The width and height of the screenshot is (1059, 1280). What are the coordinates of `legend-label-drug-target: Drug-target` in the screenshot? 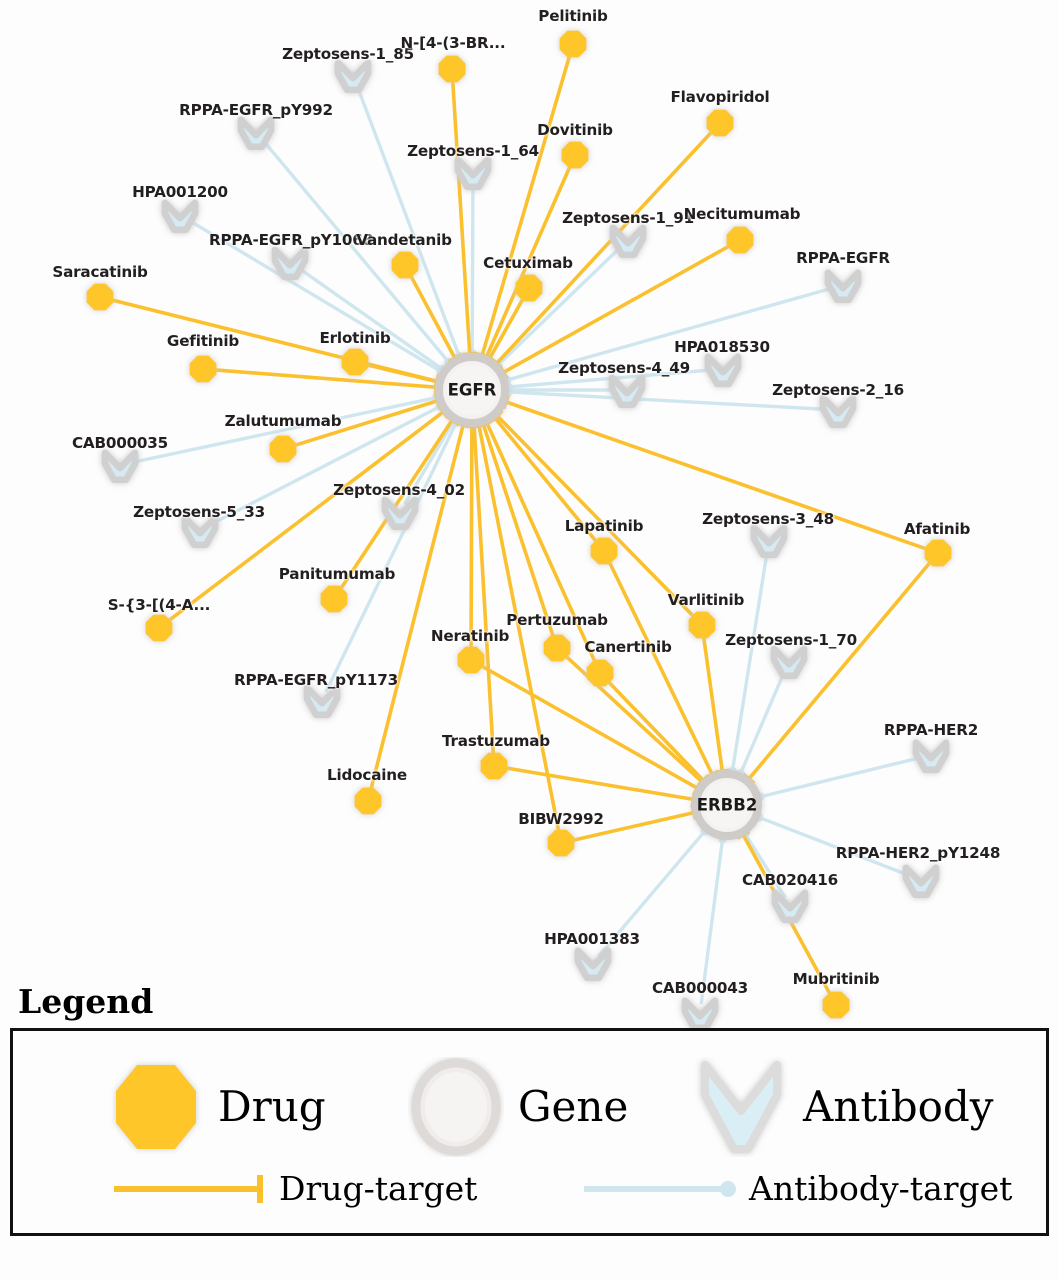 It's located at (378, 1189).